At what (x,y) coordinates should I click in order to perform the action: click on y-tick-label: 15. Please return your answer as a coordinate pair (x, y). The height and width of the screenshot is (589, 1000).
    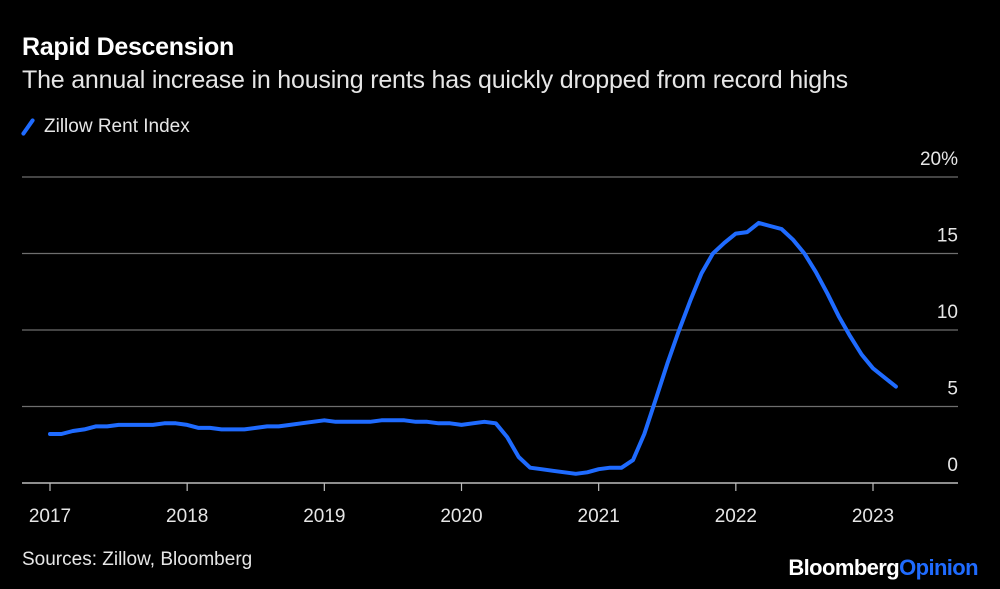
    Looking at the image, I should click on (947, 236).